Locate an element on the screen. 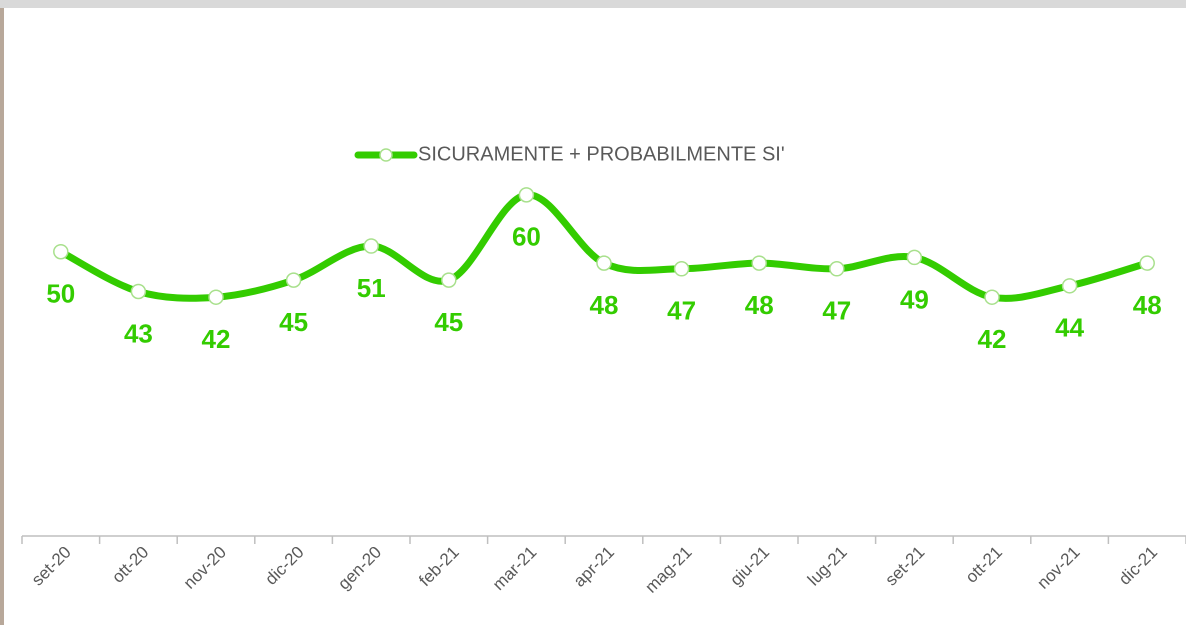 The image size is (1186, 625). data-label: 49 is located at coordinates (914, 299).